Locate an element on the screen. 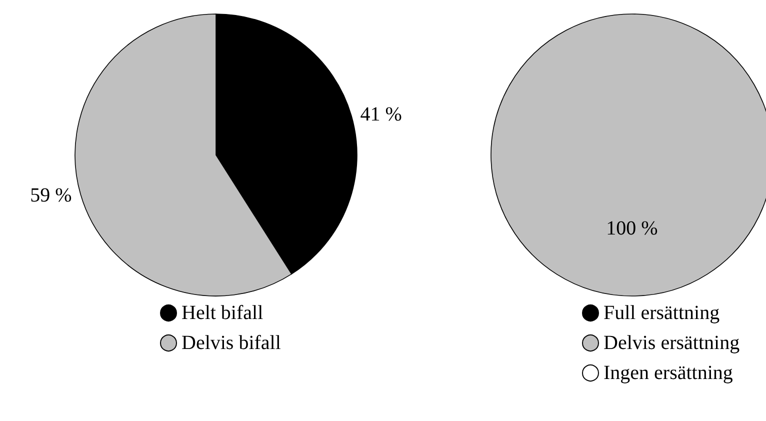 Image resolution: width=766 pixels, height=421 pixels. legend-label: Full ersättning is located at coordinates (662, 313).